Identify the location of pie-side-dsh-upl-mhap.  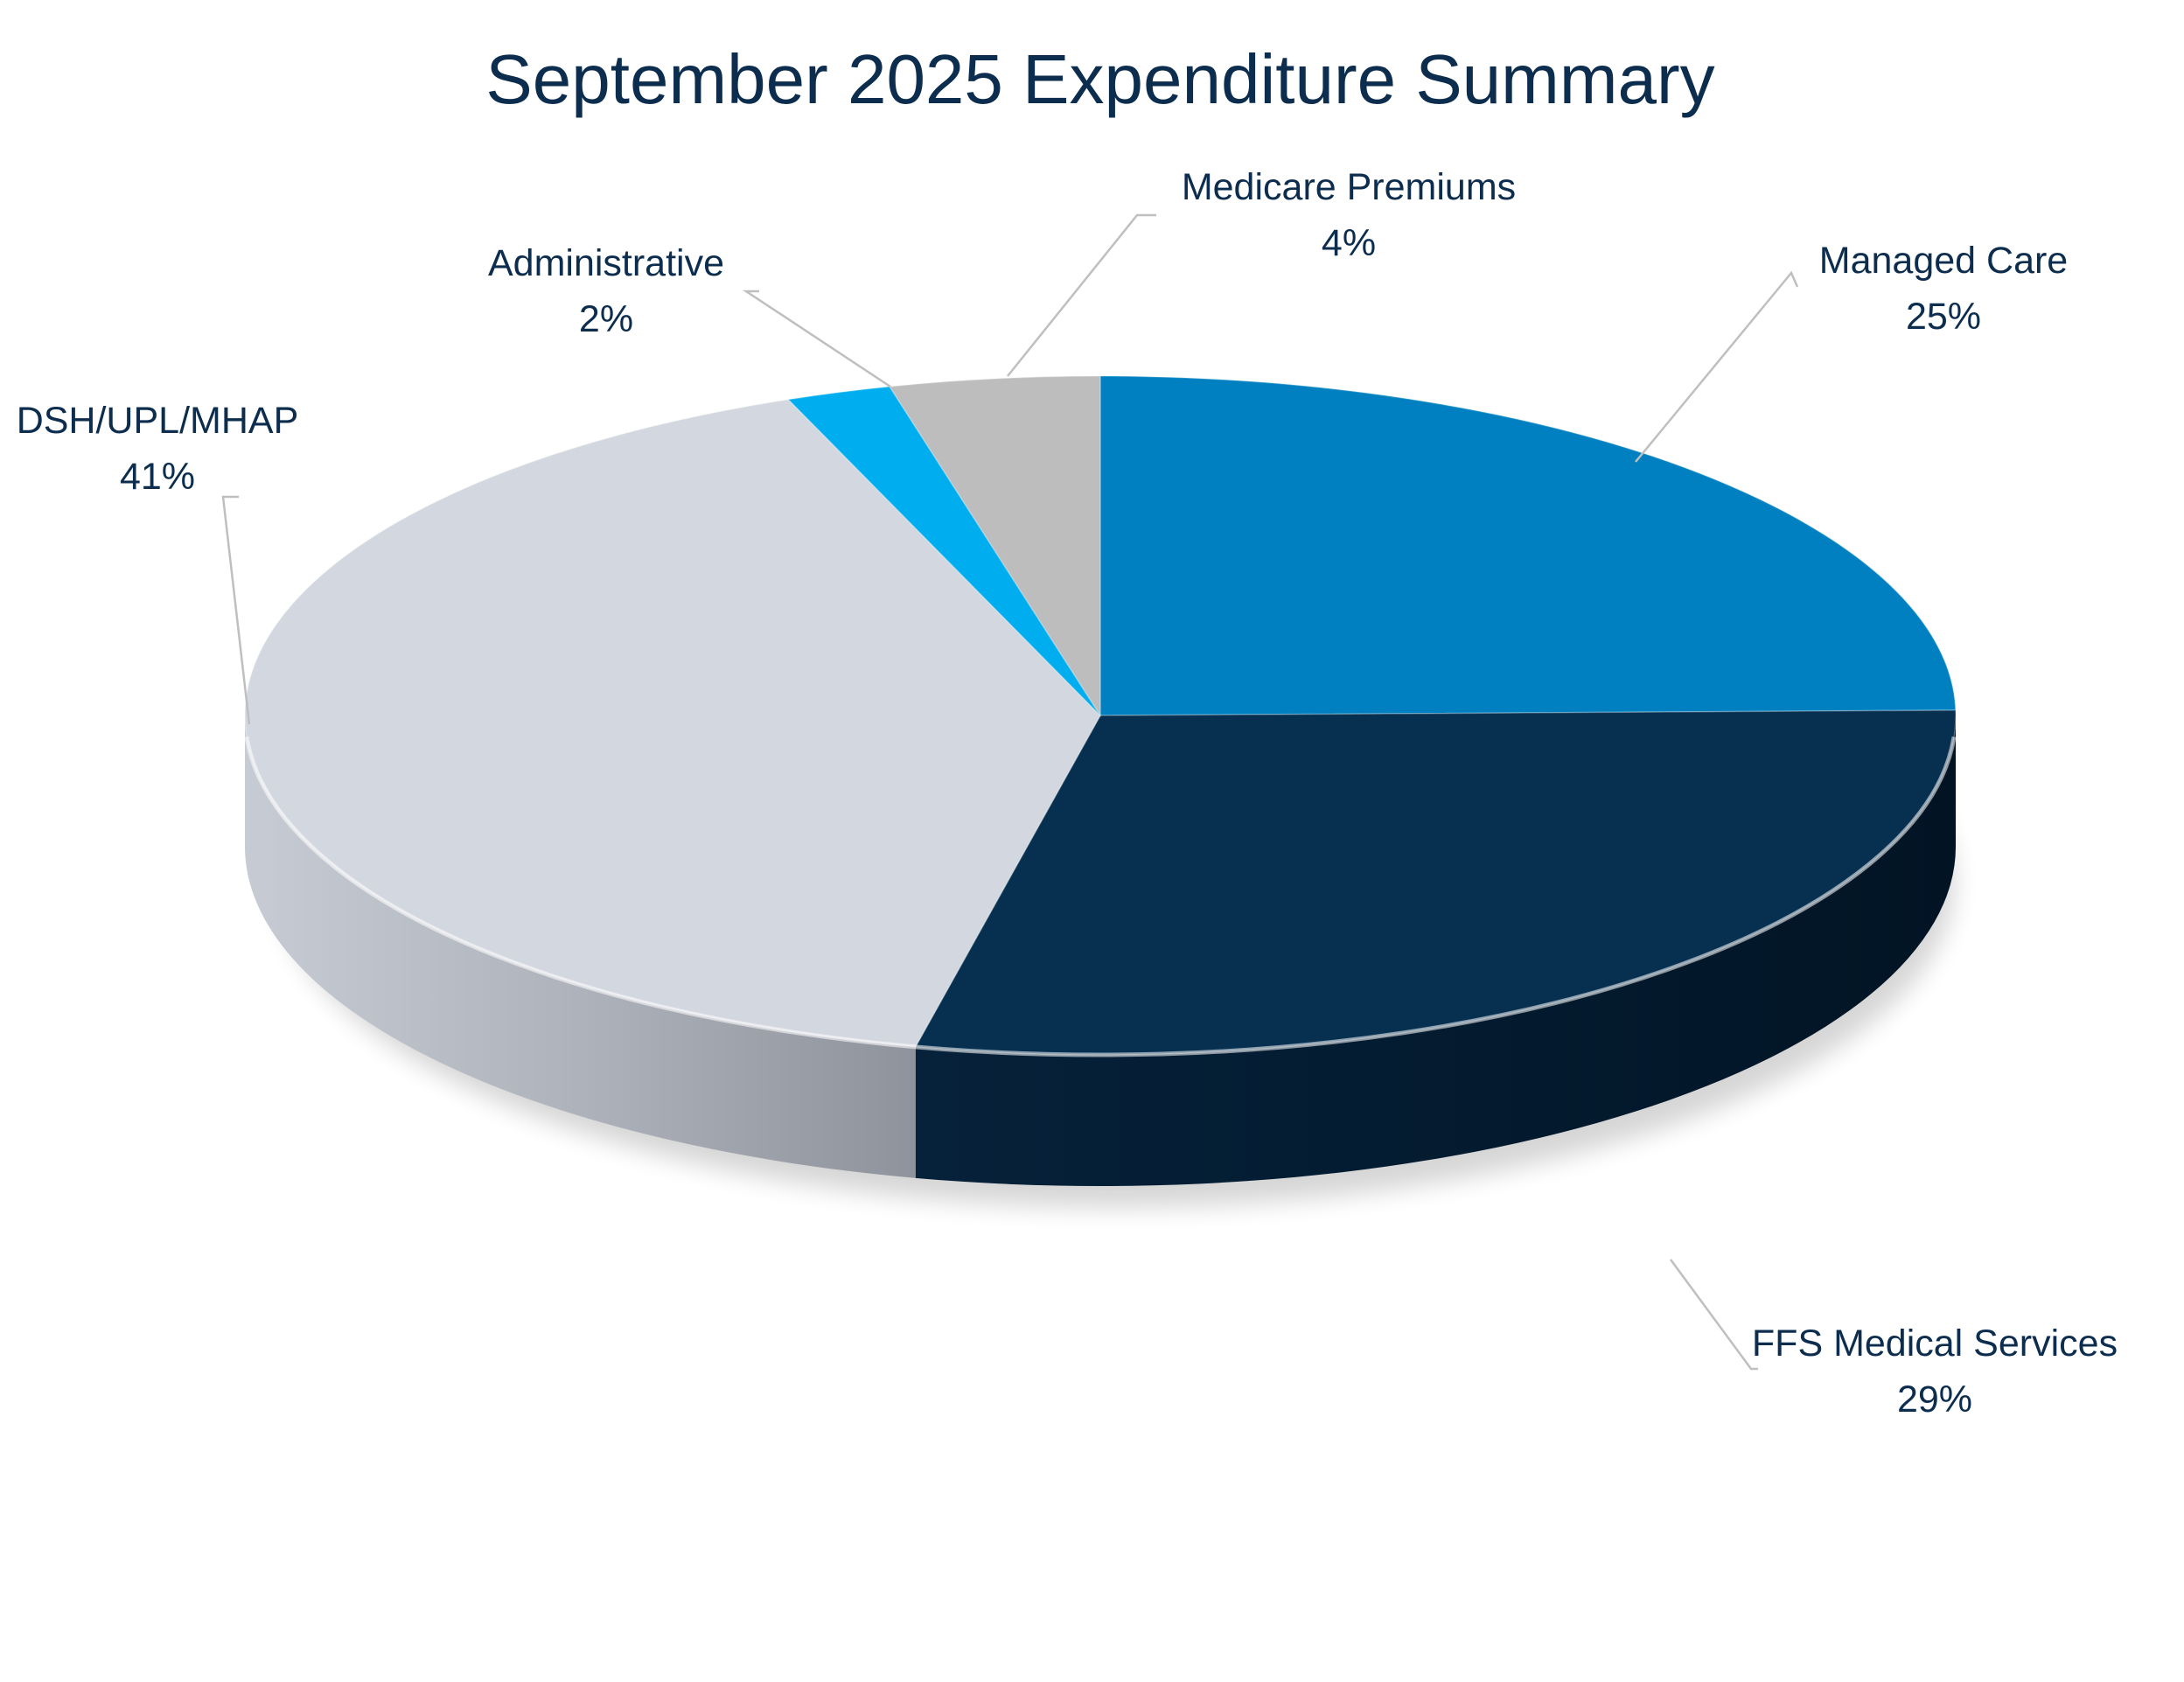
(580, 947).